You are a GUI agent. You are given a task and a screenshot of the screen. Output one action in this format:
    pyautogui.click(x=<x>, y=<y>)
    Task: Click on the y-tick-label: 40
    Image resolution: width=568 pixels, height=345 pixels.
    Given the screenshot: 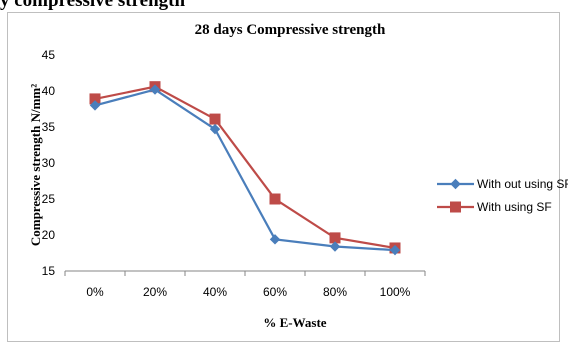 What is the action you would take?
    pyautogui.click(x=49, y=91)
    